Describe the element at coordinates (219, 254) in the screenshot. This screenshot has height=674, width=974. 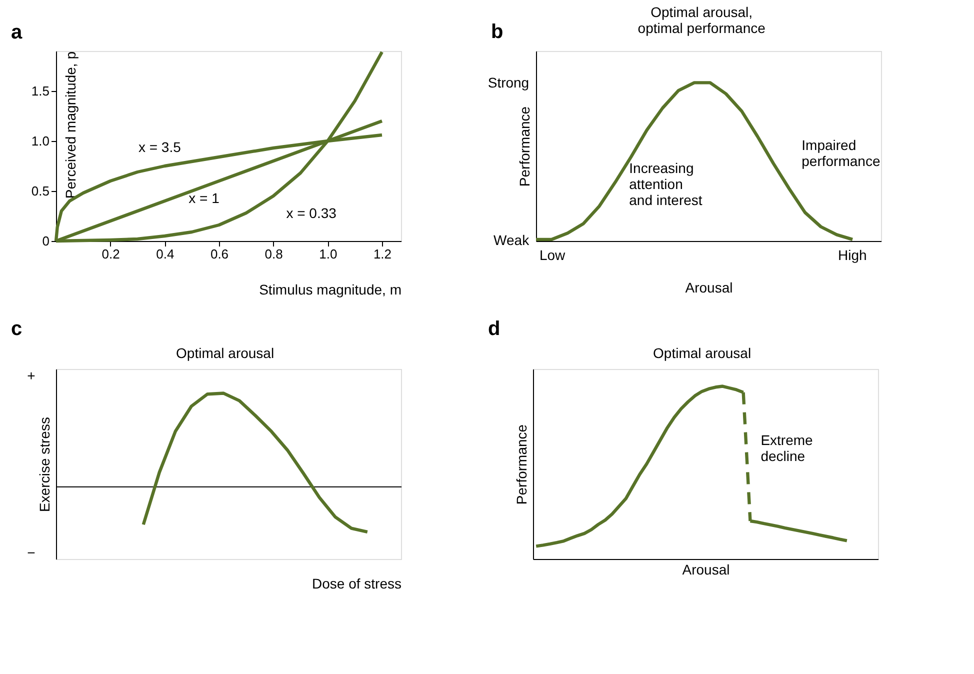
I see `x-tick-label: 0.6` at that location.